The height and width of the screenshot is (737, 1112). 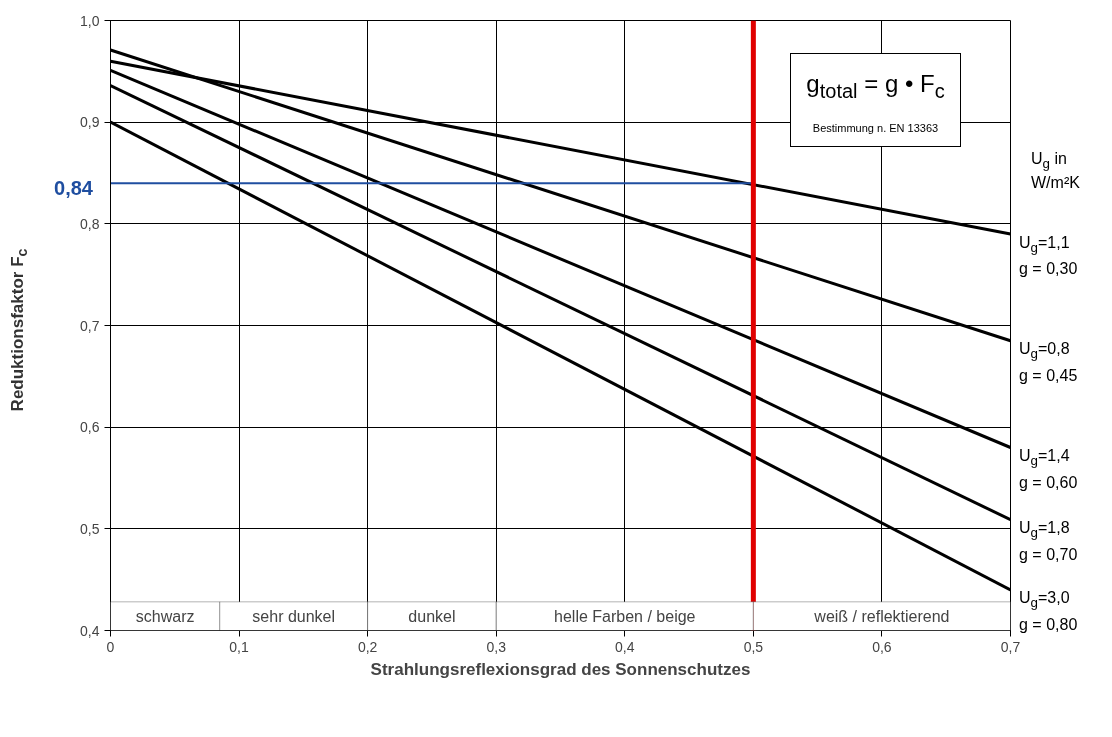 I want to click on x-tick-label: 0,1, so click(x=239, y=646).